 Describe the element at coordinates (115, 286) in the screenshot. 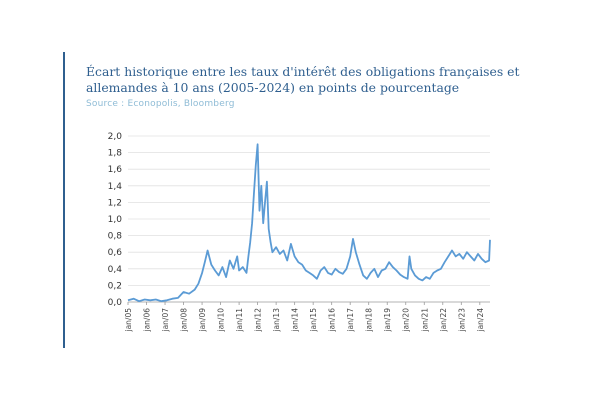

I see `y-tick-label: 0,2` at that location.